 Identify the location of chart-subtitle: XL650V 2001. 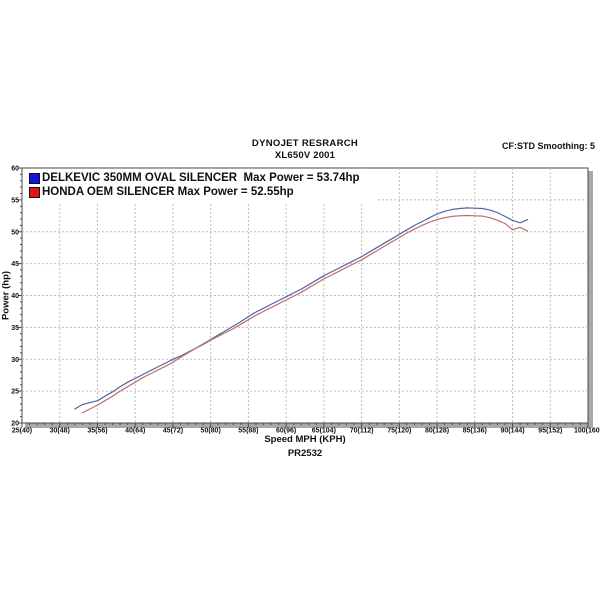
(305, 155).